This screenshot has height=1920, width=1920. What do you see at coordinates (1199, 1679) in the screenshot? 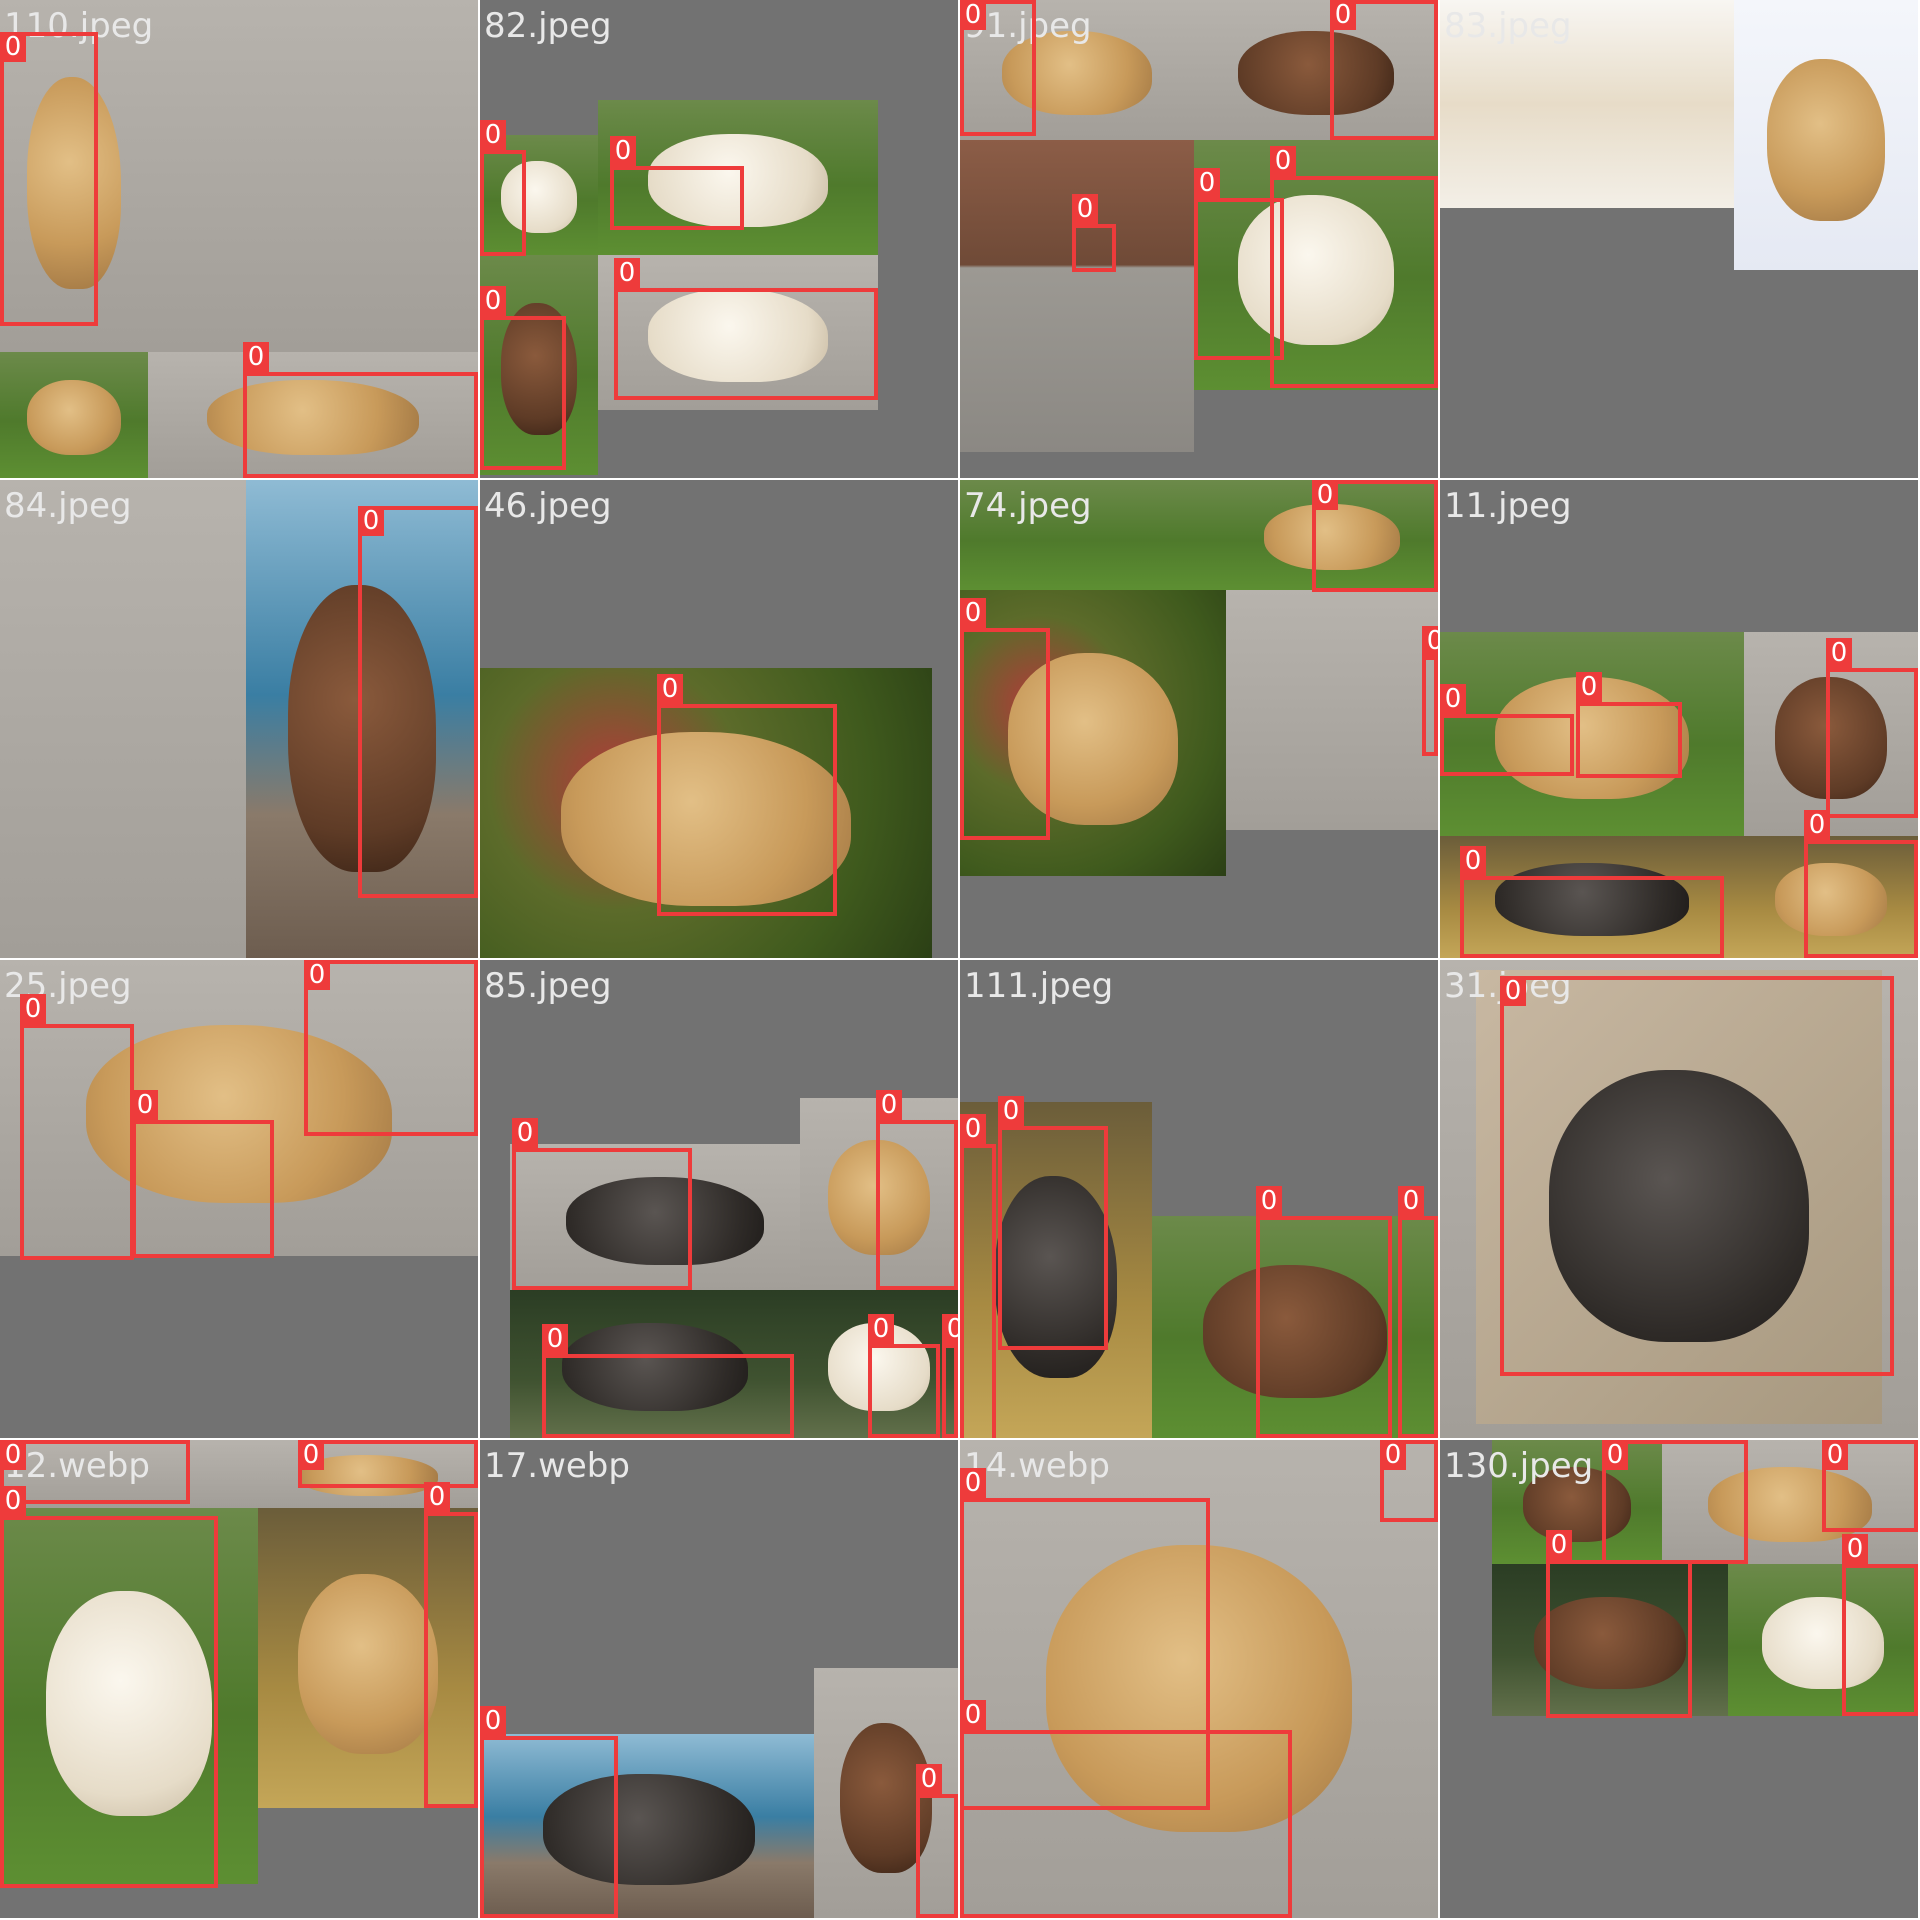
I see `mosaic-tile: 14.webp 0 0 0` at bounding box center [1199, 1679].